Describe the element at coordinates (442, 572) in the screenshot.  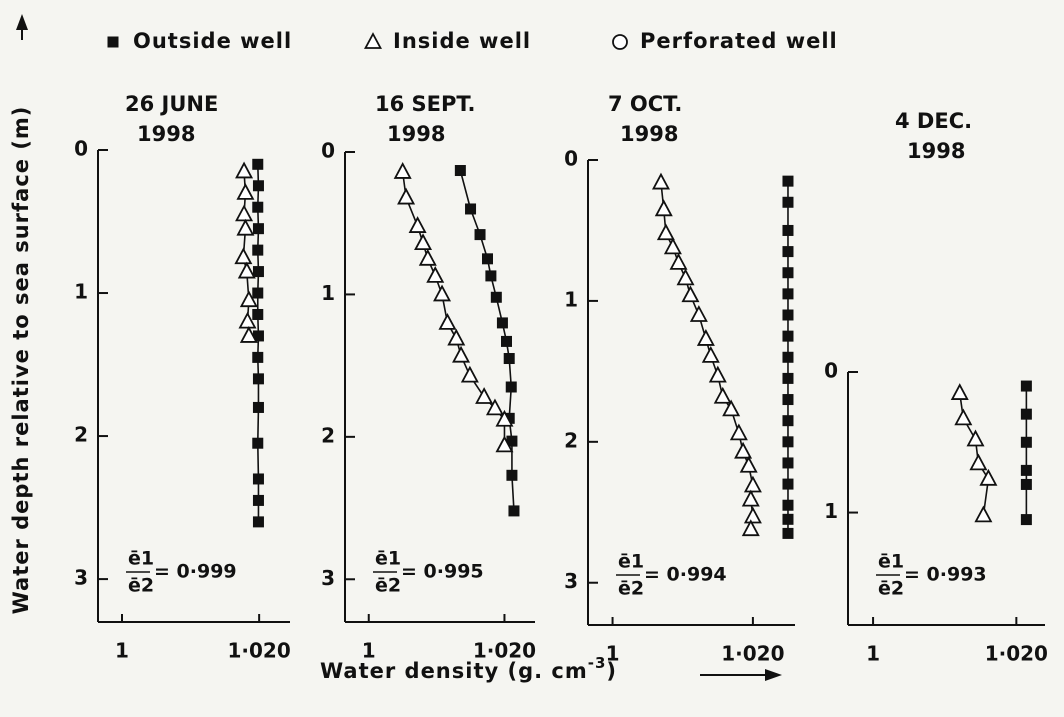
I see `ratio-value: = 0·995` at that location.